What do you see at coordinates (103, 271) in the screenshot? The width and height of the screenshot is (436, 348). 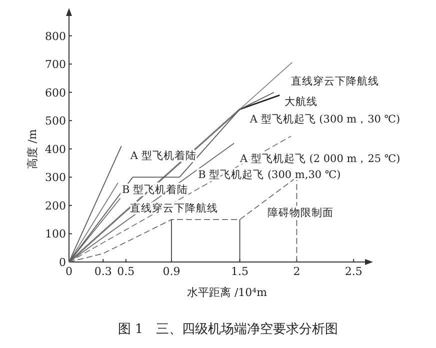 I see `x-tick-label: 0.3` at bounding box center [103, 271].